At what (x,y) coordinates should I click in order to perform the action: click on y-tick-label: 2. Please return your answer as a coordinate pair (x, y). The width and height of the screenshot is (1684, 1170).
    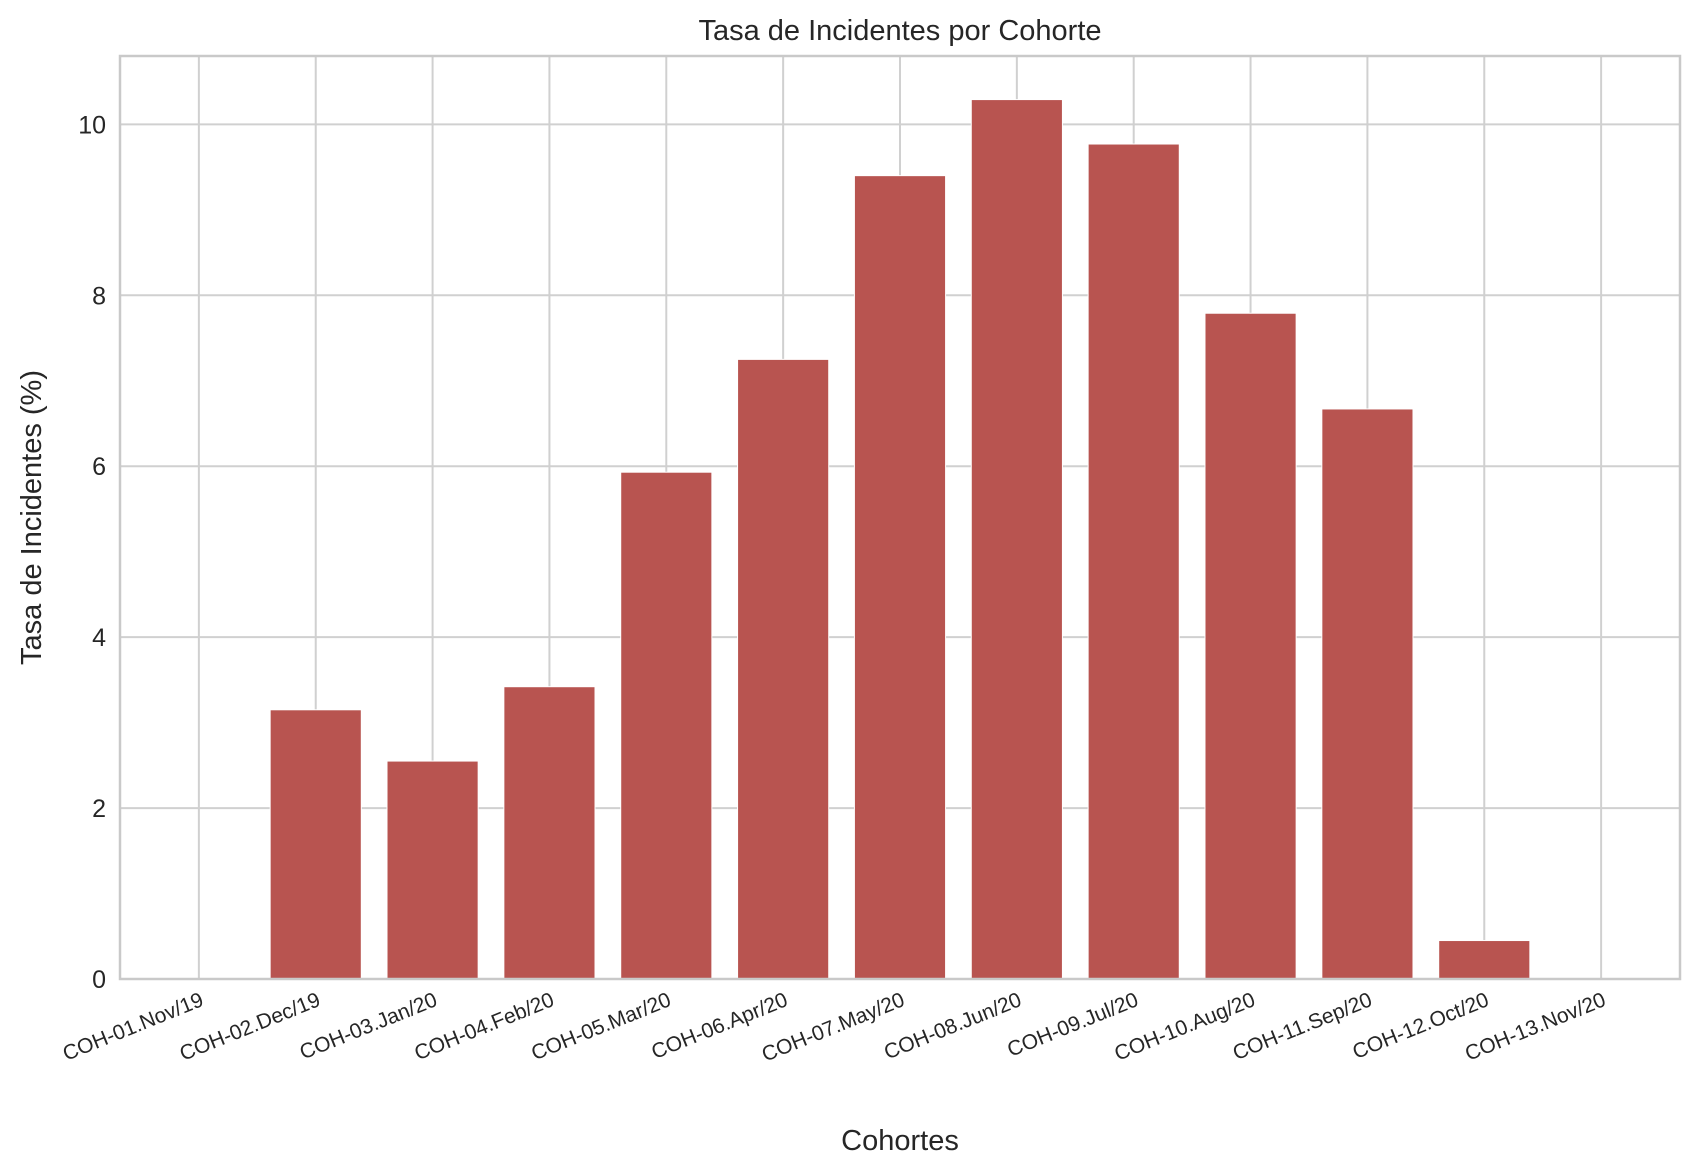
    Looking at the image, I should click on (99, 809).